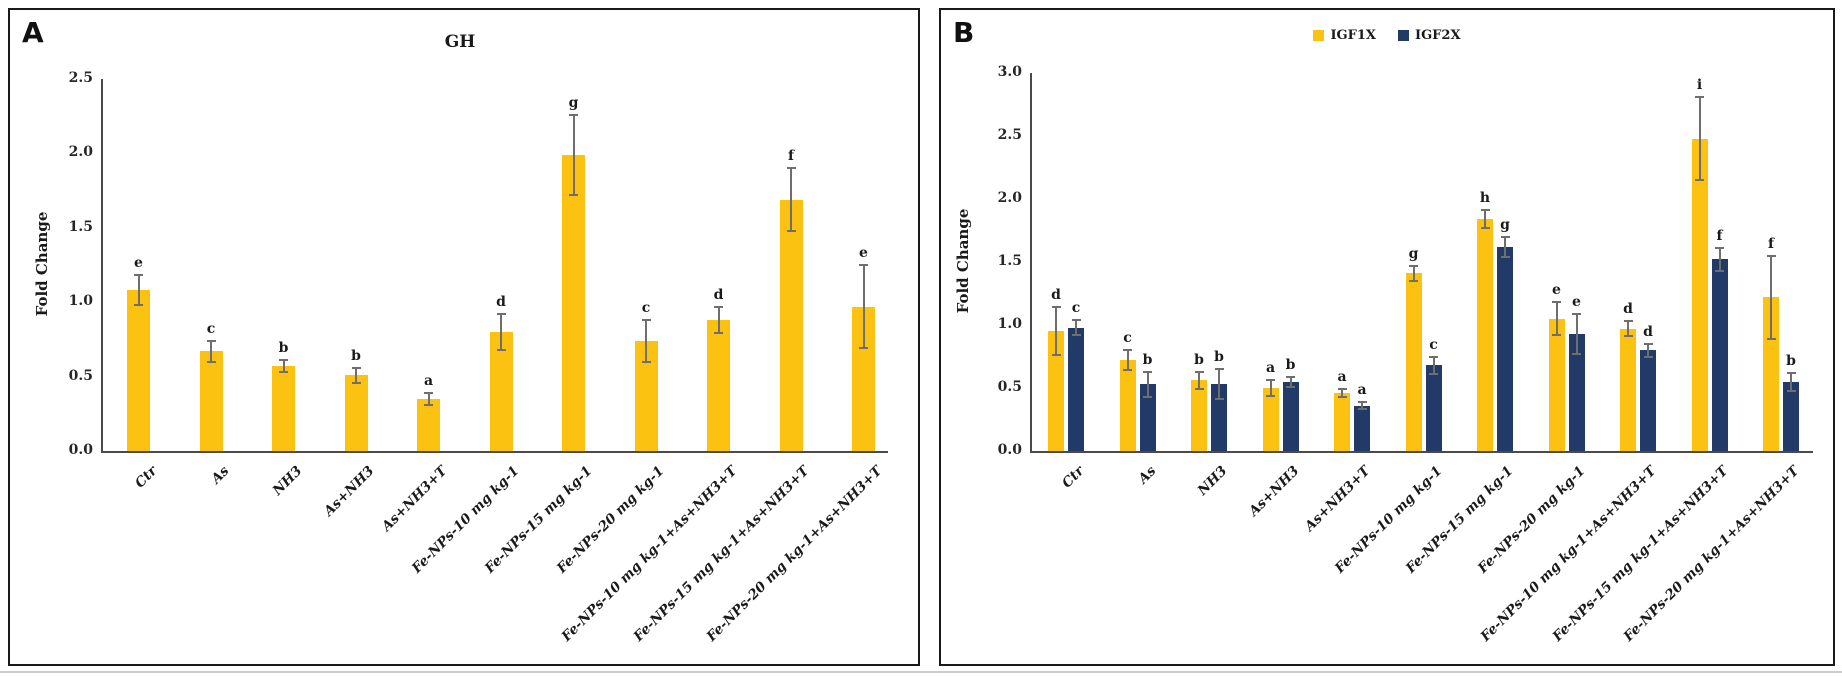 The width and height of the screenshot is (1842, 676). I want to click on y-tick-label: 0.0, so click(80, 450).